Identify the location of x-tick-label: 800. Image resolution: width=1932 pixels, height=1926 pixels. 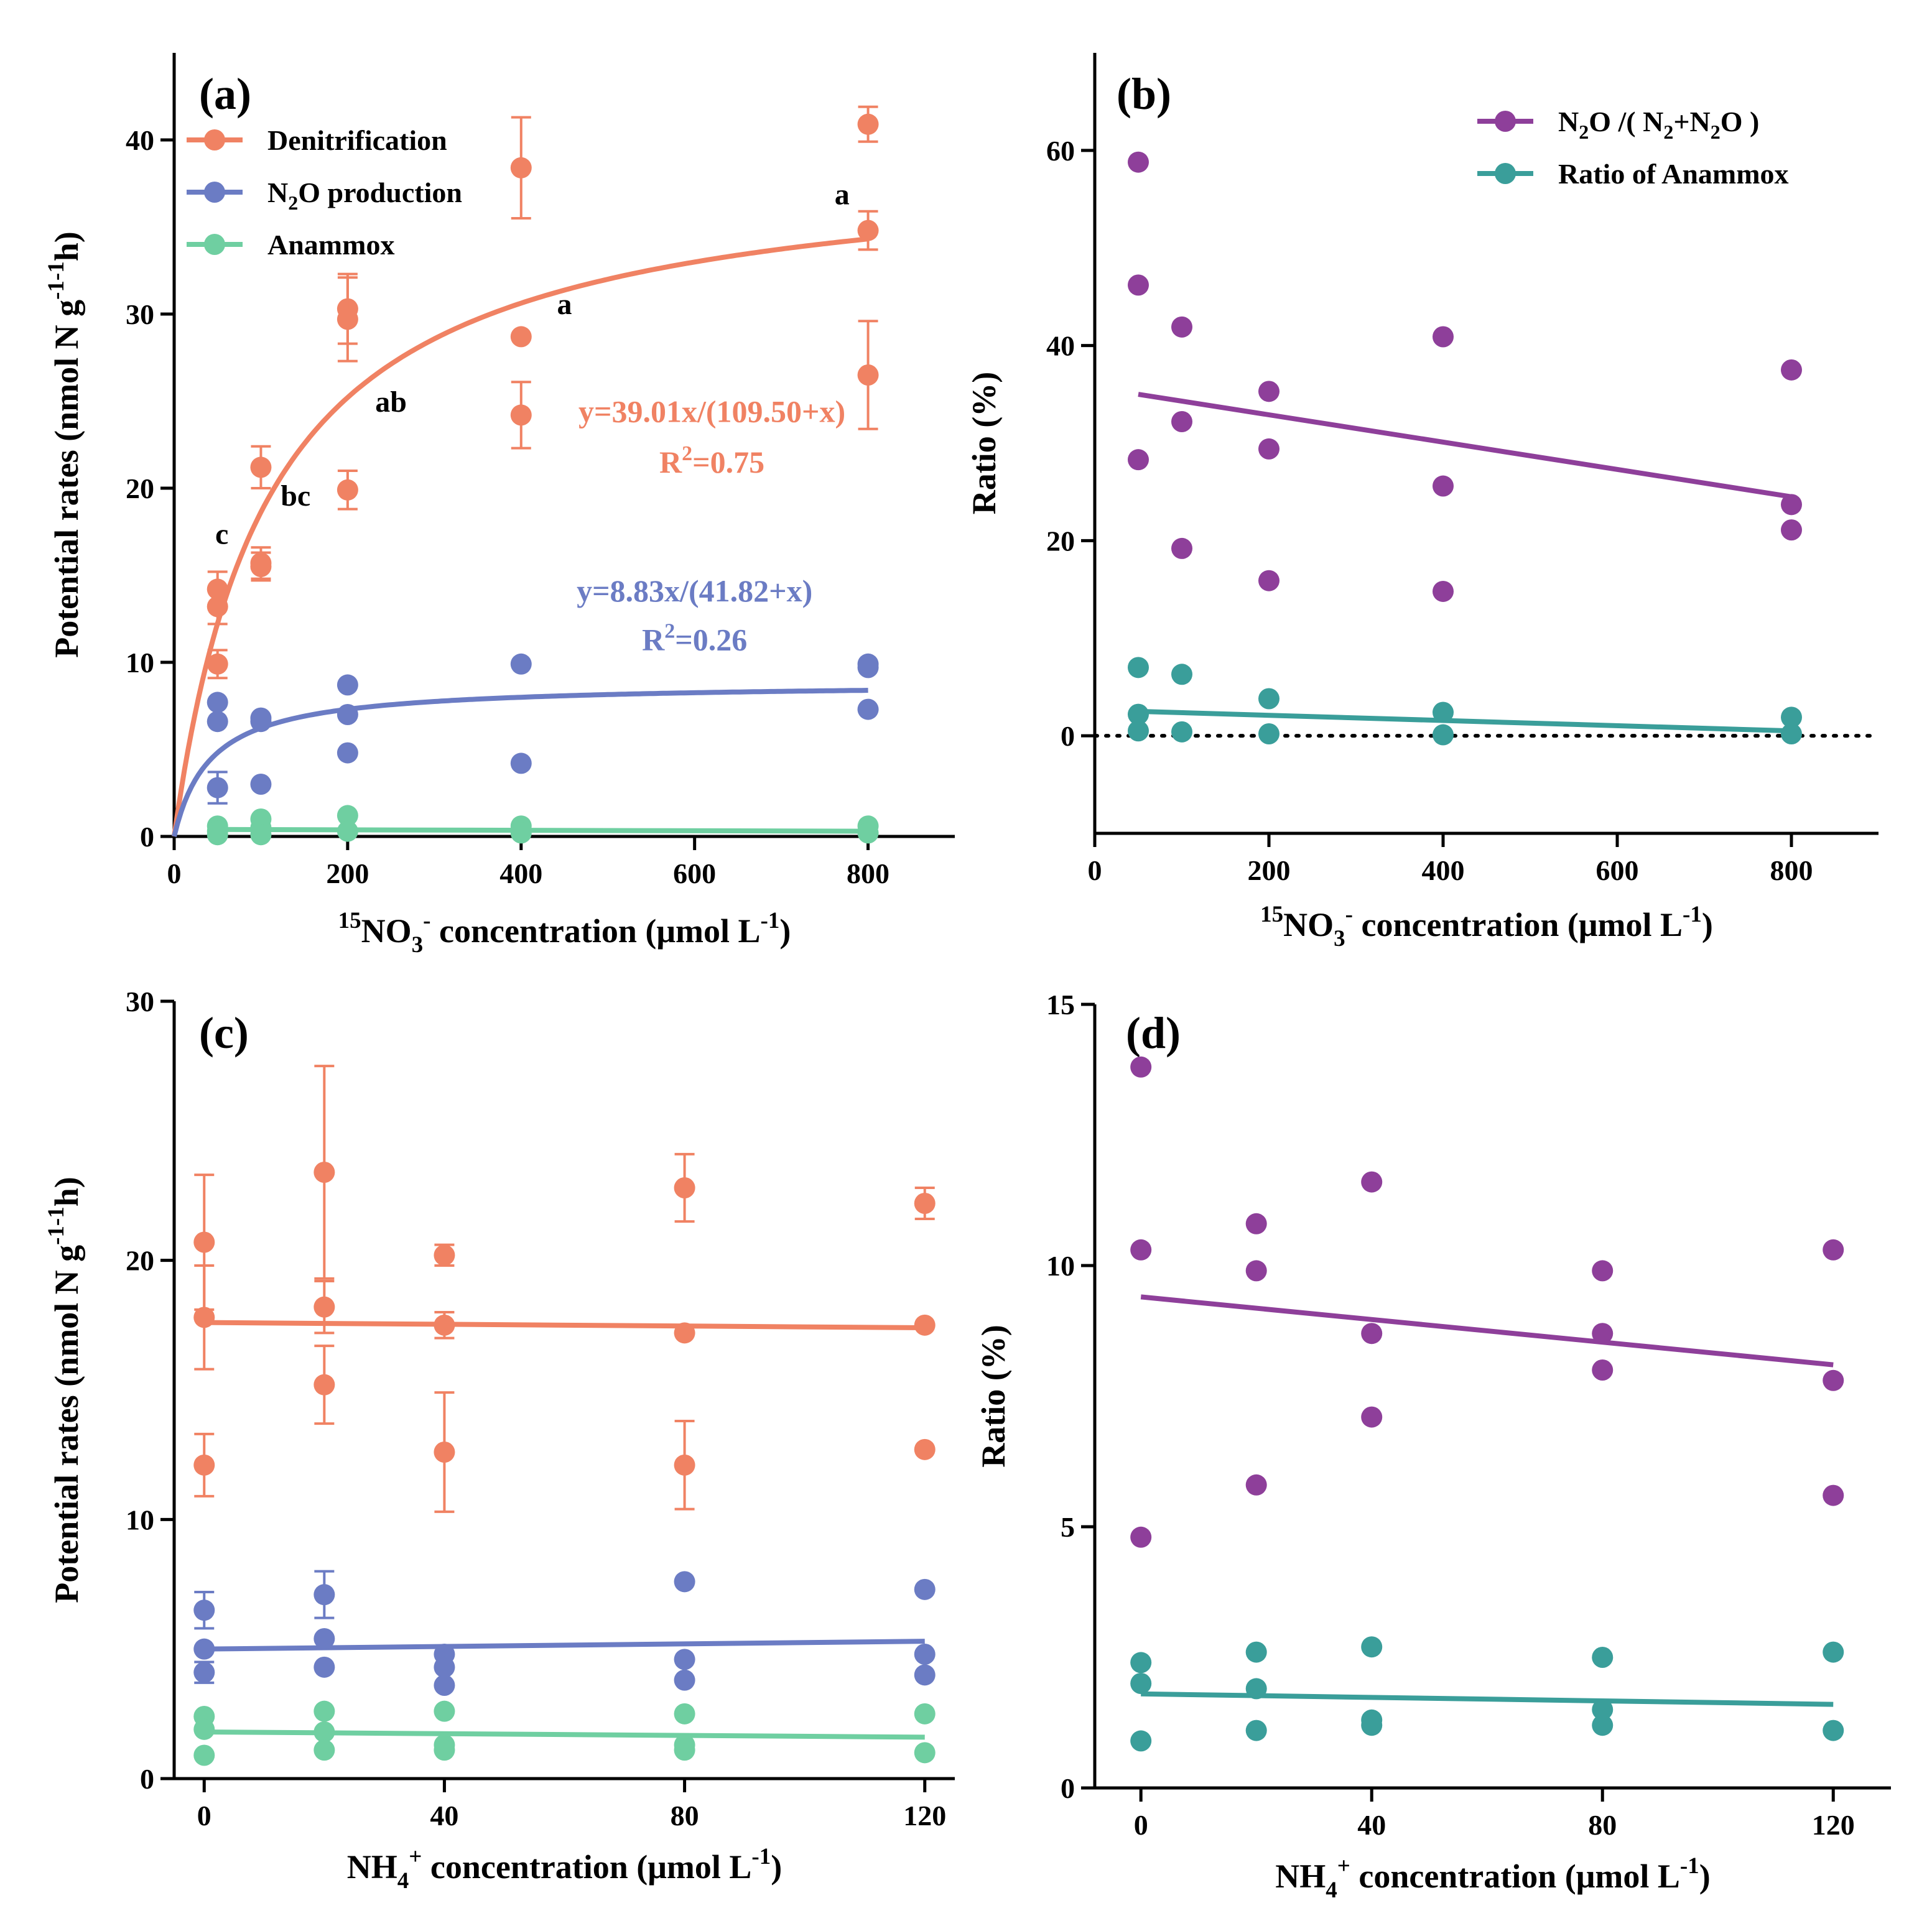
(1791, 870).